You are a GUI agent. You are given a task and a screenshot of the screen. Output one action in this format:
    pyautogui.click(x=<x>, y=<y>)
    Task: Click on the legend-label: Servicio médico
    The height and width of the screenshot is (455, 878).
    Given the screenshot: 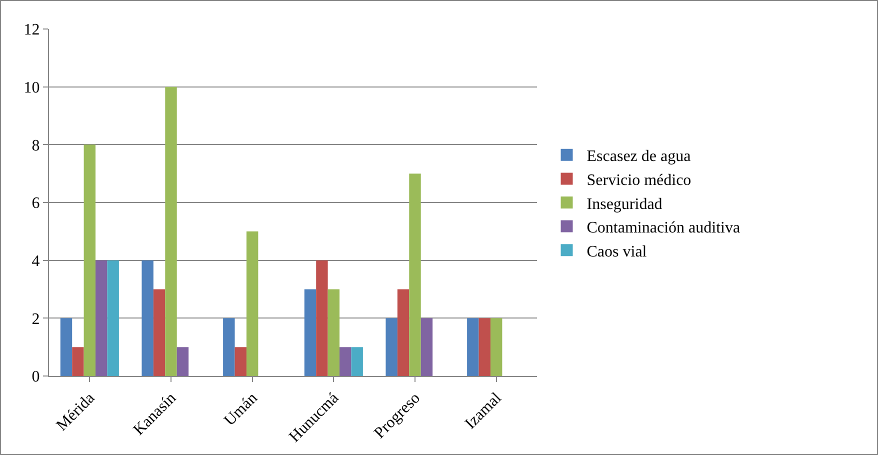 What is the action you would take?
    pyautogui.click(x=639, y=180)
    